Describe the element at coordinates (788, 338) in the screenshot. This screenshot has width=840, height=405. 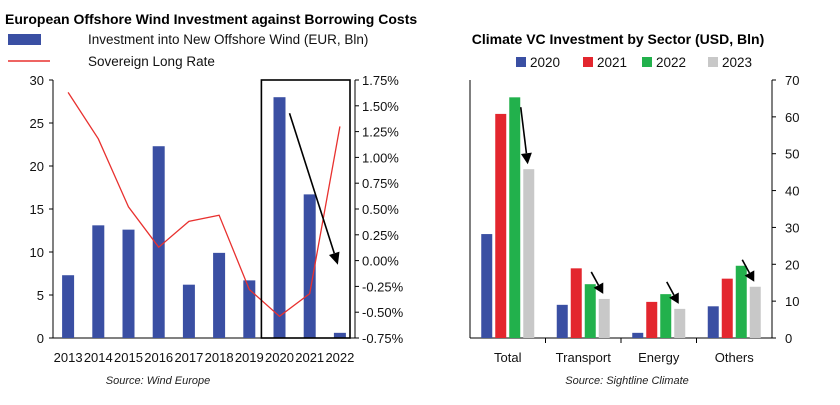
I see `right-chart-y-tick-label: 0` at that location.